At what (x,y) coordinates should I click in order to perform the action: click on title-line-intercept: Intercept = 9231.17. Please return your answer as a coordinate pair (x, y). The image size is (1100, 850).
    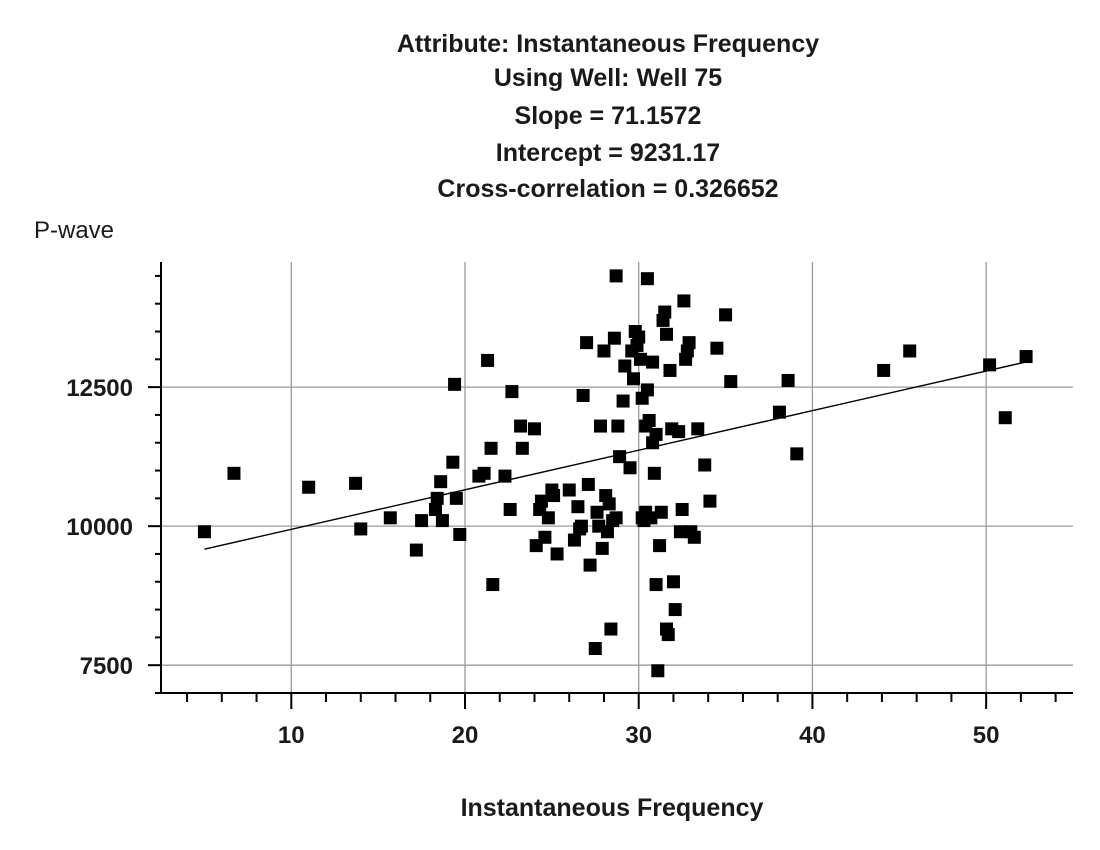
    Looking at the image, I should click on (608, 153).